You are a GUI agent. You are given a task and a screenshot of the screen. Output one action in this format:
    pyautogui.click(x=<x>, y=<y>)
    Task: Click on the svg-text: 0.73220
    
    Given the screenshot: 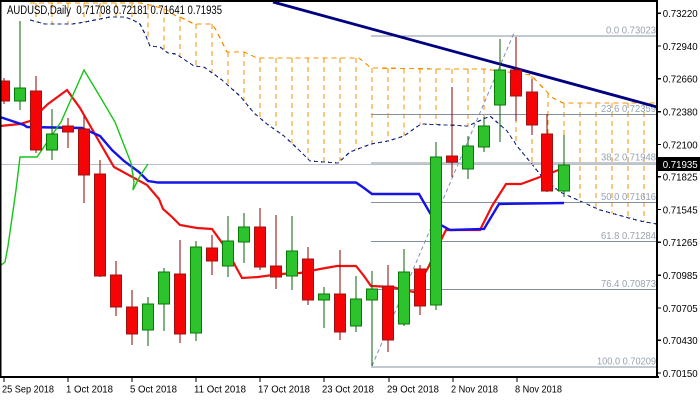 What is the action you would take?
    pyautogui.click(x=680, y=14)
    